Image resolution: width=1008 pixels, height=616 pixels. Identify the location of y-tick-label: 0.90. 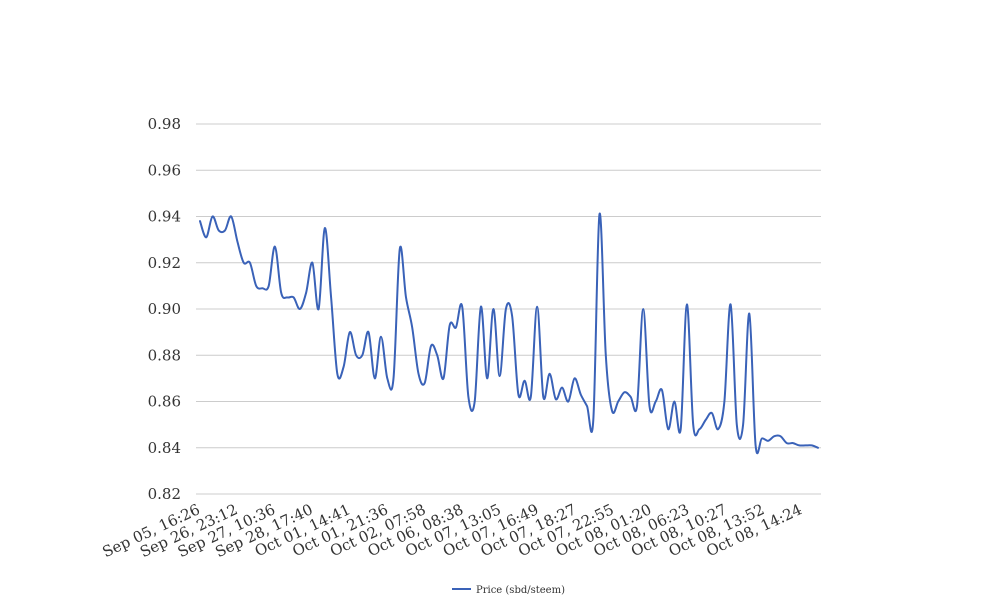
(164, 309).